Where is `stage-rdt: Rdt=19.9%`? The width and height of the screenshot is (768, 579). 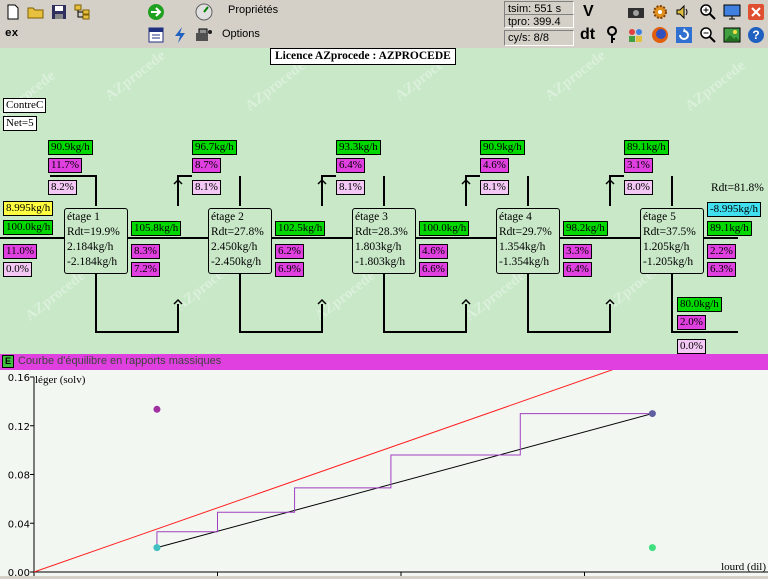 stage-rdt: Rdt=19.9% is located at coordinates (93, 232).